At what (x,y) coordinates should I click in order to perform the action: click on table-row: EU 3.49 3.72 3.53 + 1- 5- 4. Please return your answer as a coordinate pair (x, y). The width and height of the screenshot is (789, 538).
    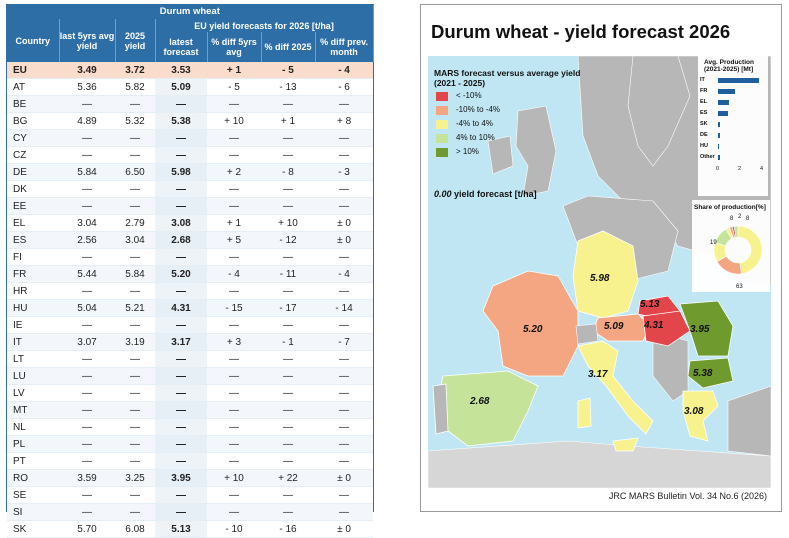
    Looking at the image, I should click on (190, 70).